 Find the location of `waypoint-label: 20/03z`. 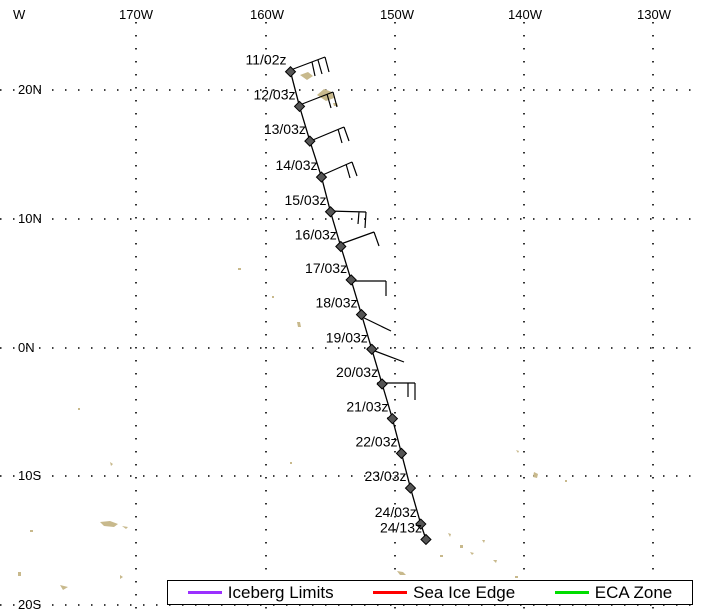

waypoint-label: 20/03z is located at coordinates (357, 372).